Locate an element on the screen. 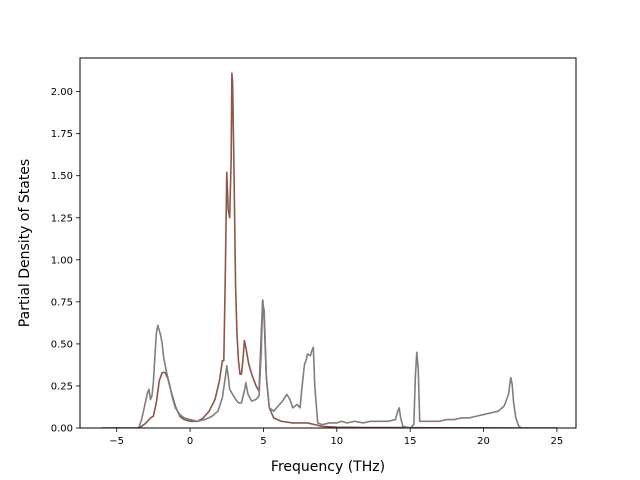 This screenshot has width=640, height=480. y-tick-label: 0.50 is located at coordinates (62, 344).